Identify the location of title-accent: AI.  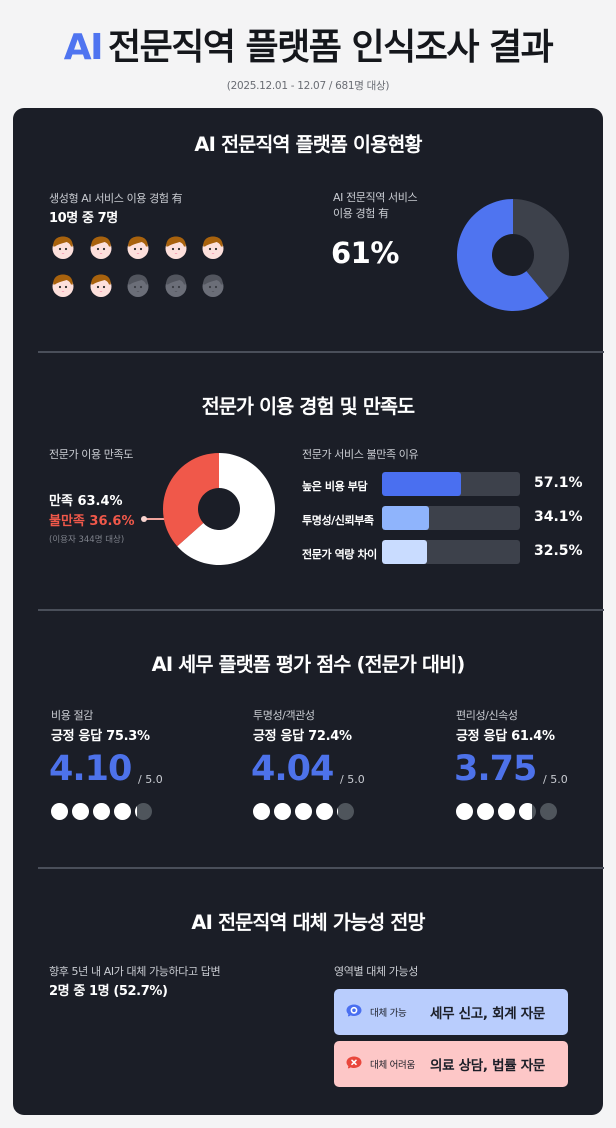
(83, 47).